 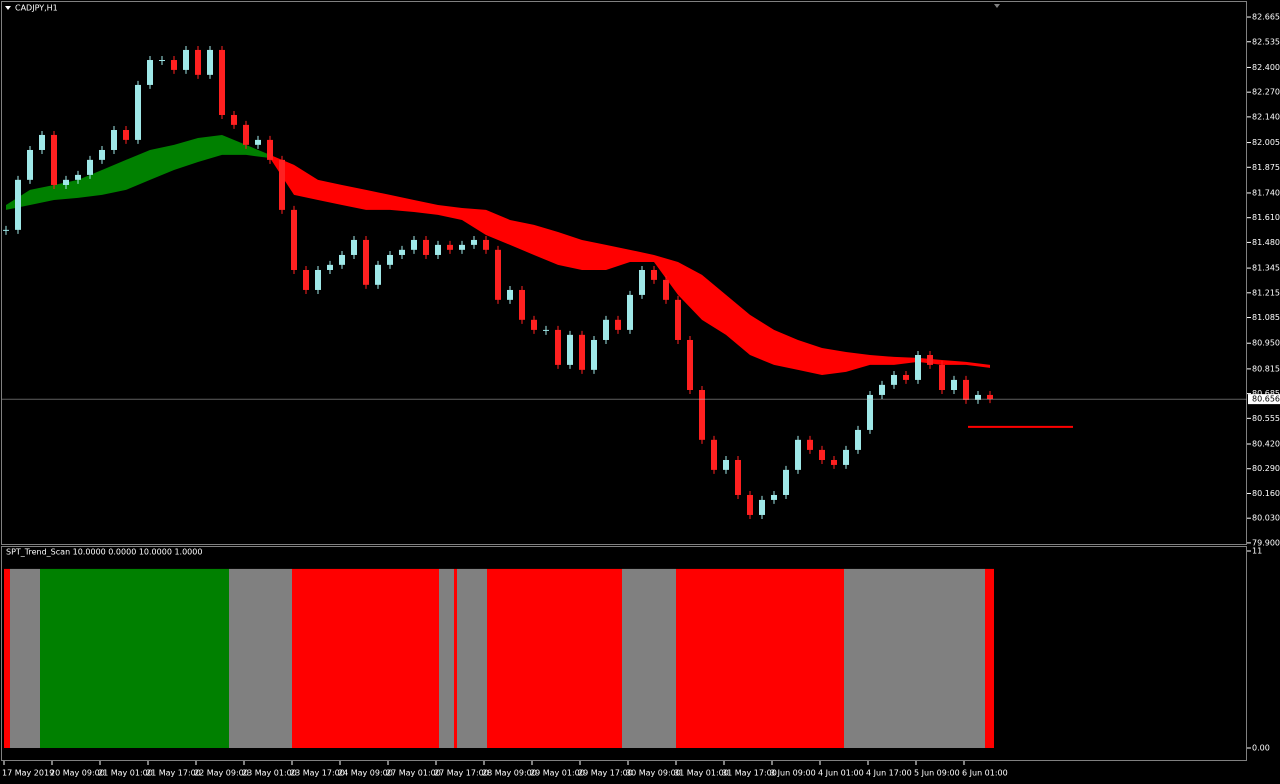 What do you see at coordinates (1266, 116) in the screenshot?
I see `y-tick-label: 82.140` at bounding box center [1266, 116].